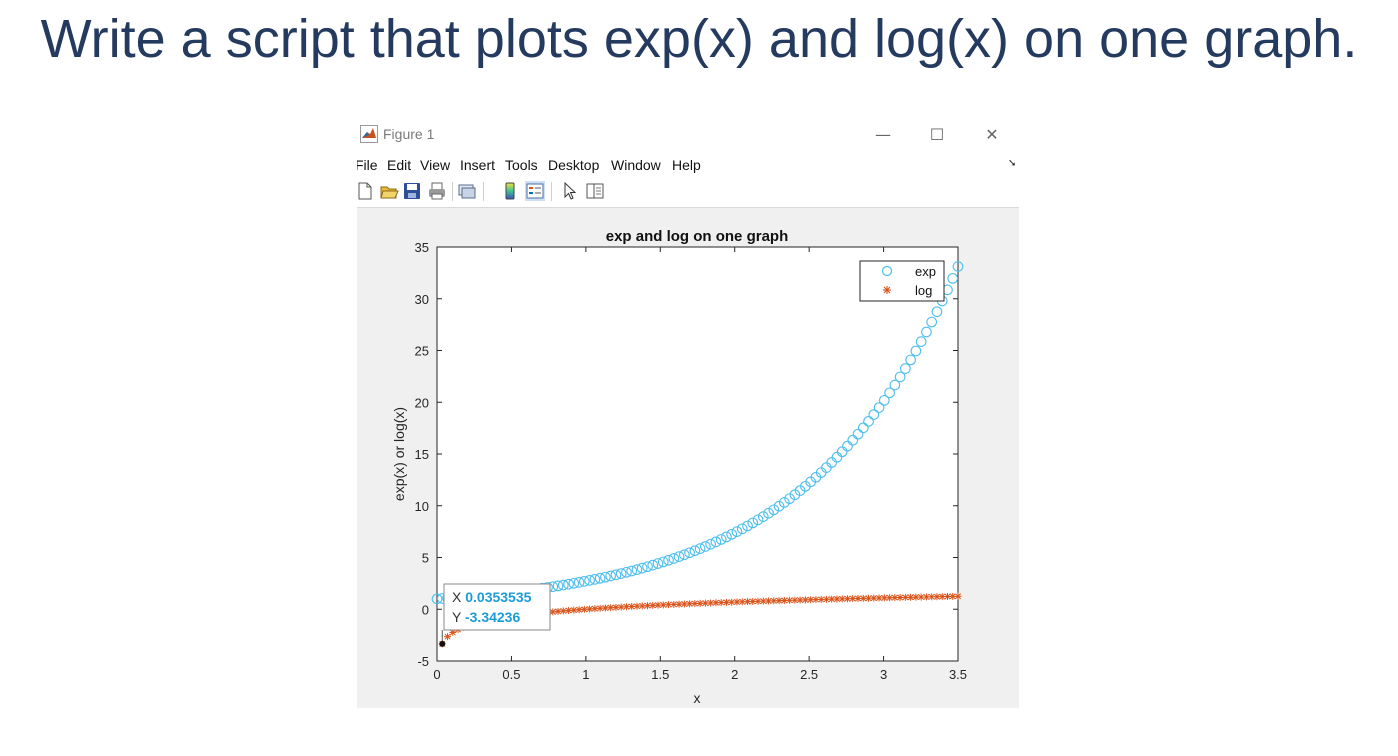  Describe the element at coordinates (510, 191) in the screenshot. I see `colorbar-icon` at that location.